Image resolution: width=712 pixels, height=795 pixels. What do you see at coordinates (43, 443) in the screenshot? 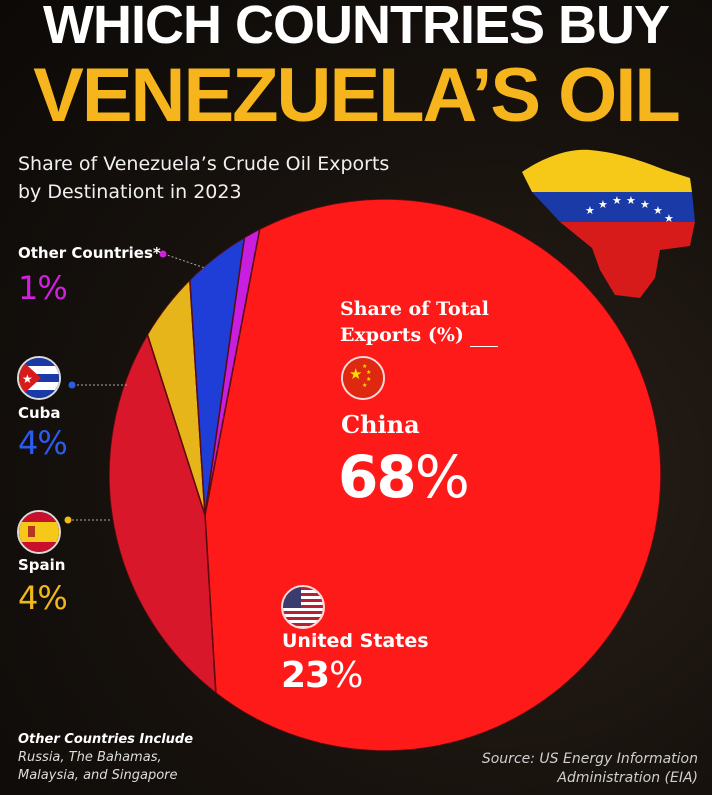
I see `label-cuba-value: 4%` at bounding box center [43, 443].